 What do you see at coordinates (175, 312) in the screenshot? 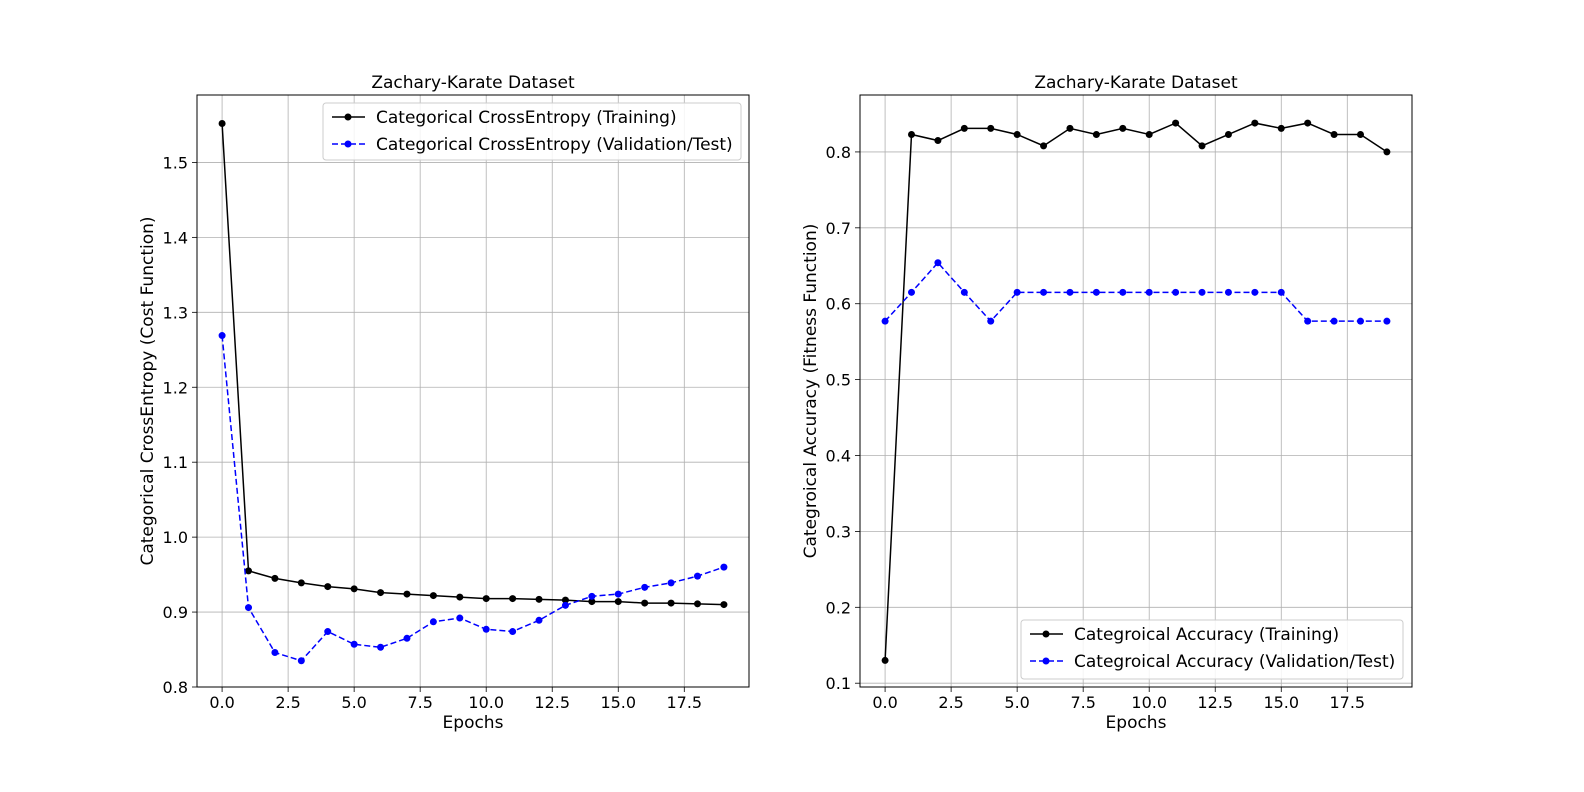
I see `y-tick-label: 1.3` at bounding box center [175, 312].